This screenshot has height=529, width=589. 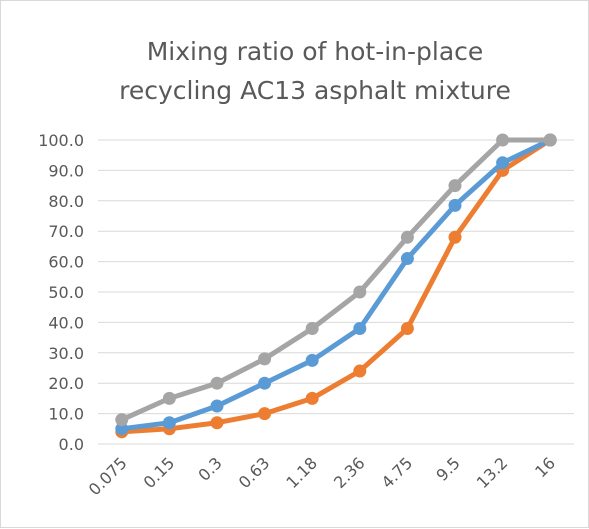 What do you see at coordinates (66, 231) in the screenshot?
I see `y-tick-label: 70.0` at bounding box center [66, 231].